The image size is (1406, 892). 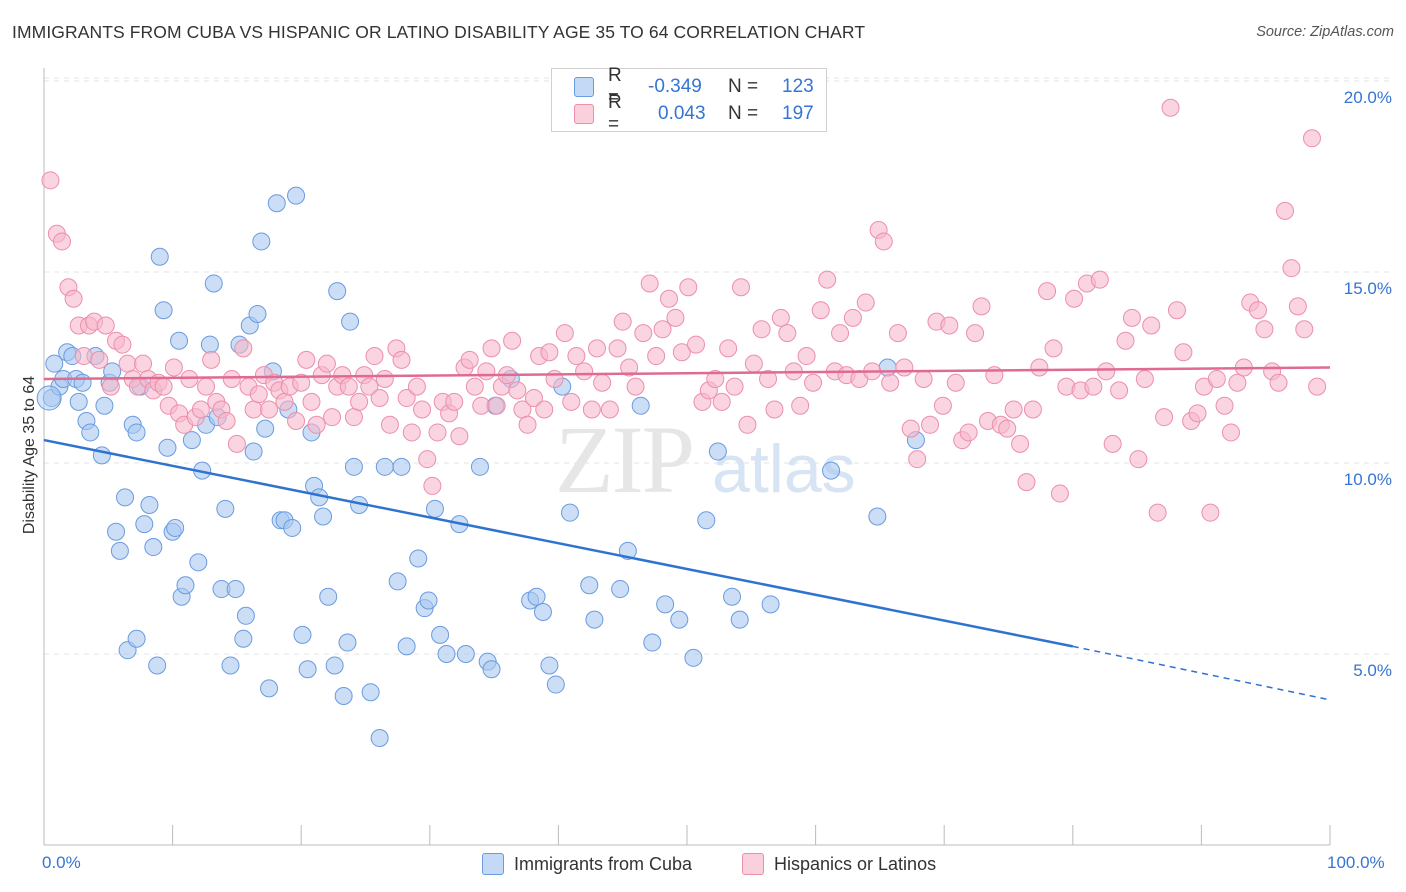 I want to click on y-tick-label-15: 15.0%, so click(x=1367, y=288).